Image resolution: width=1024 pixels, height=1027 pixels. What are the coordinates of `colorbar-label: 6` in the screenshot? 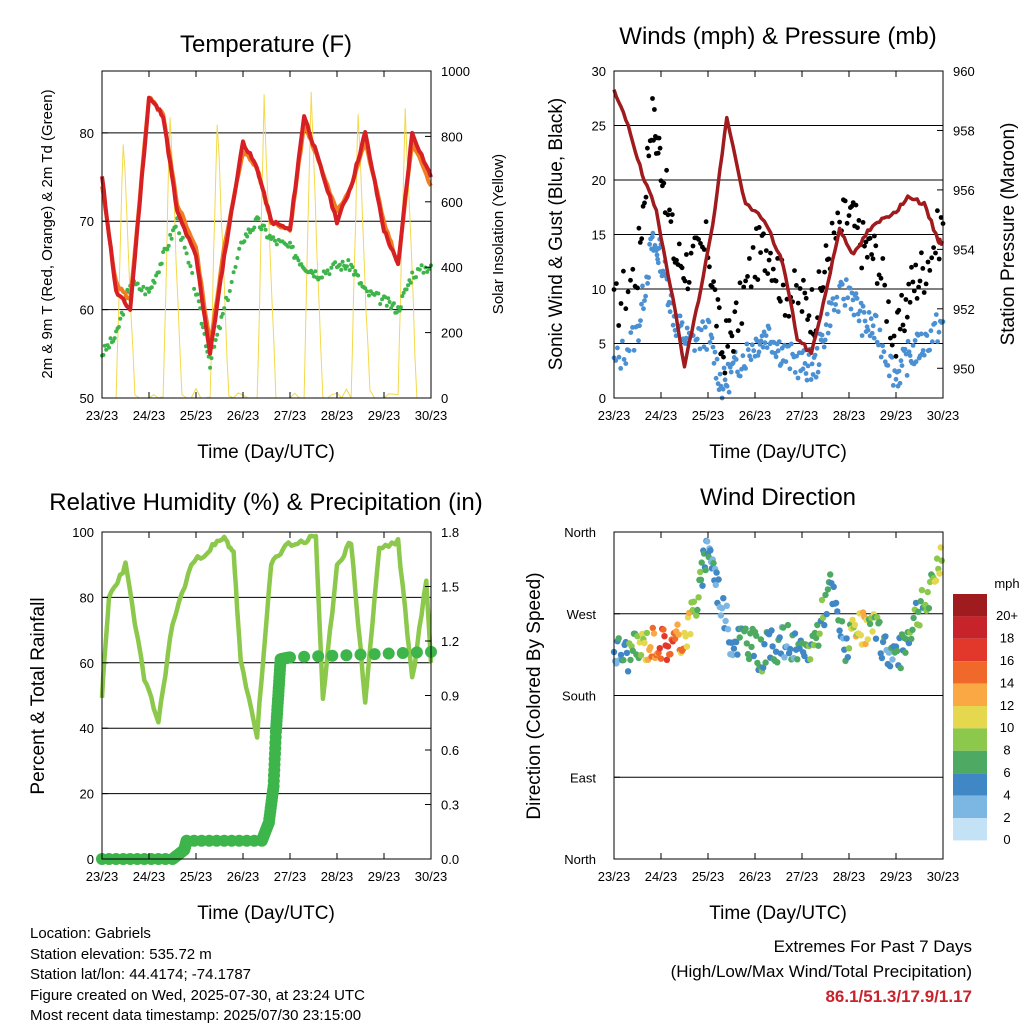 It's located at (1006, 772).